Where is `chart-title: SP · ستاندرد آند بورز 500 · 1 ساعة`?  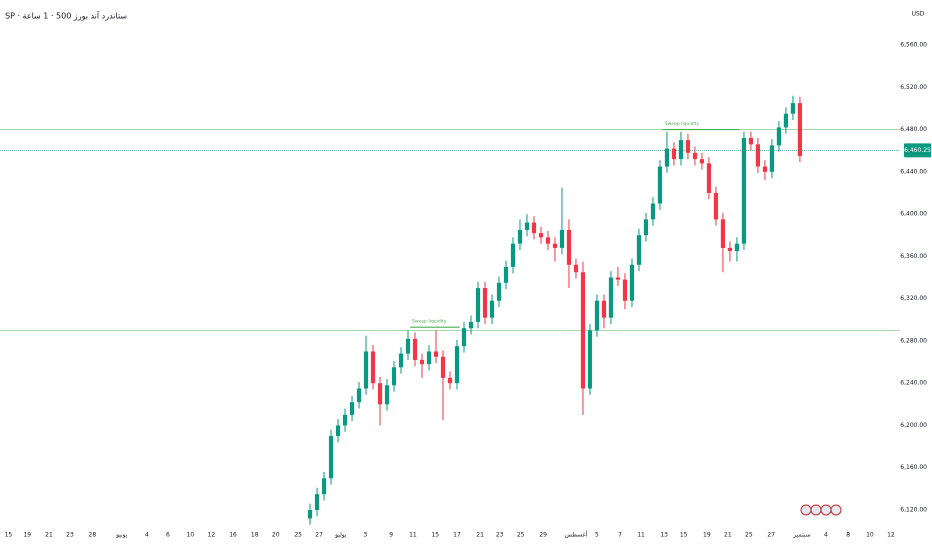
chart-title: SP · ستاندرد آند بورز 500 · 1 ساعة is located at coordinates (66, 16).